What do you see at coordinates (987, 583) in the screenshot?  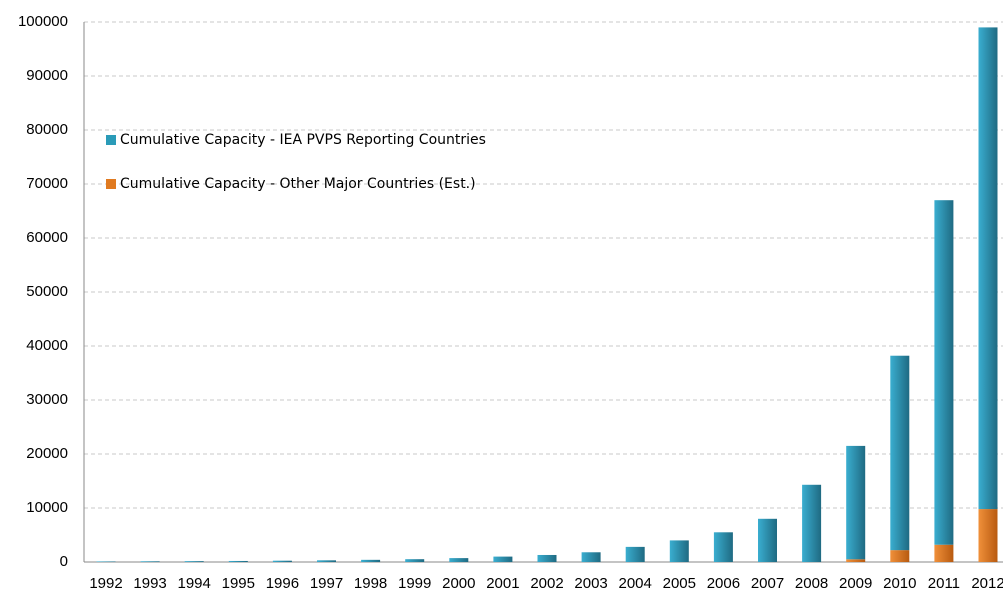 I see `x-tick-label: 2012` at bounding box center [987, 583].